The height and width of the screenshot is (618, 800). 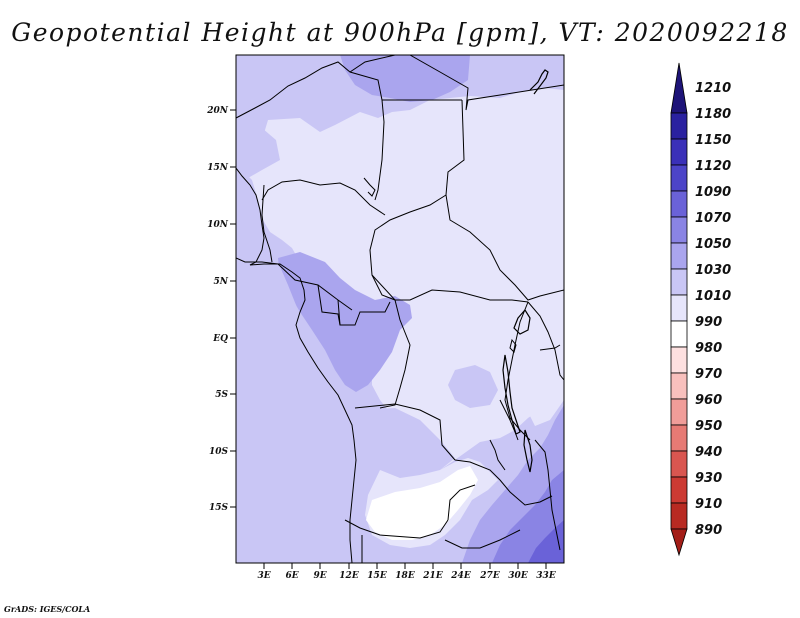 I want to click on lon-tick: 24E, so click(x=460, y=572).